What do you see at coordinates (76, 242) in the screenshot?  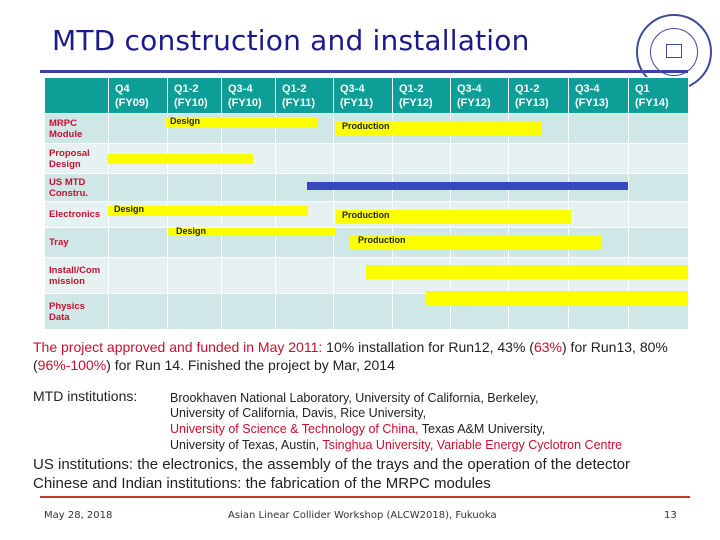 I see `row-label: Tray` at bounding box center [76, 242].